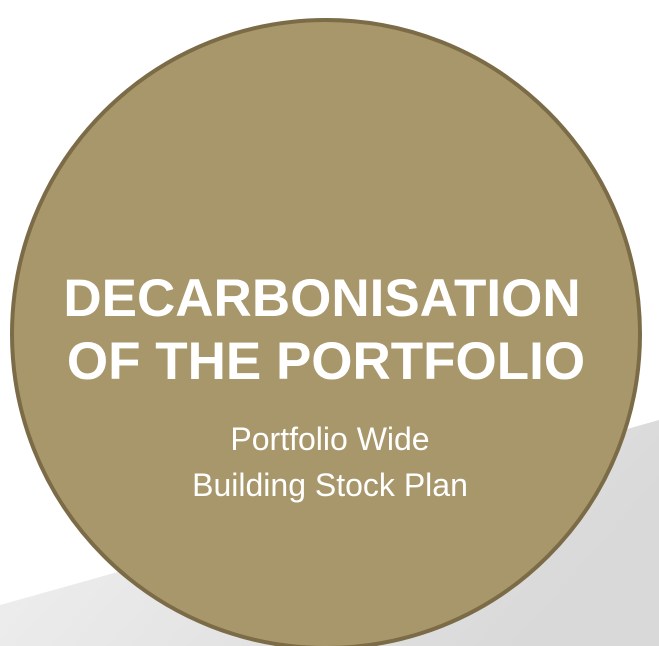 The image size is (659, 646). Describe the element at coordinates (326, 361) in the screenshot. I see `title-line: OF THE PORTFOLIO` at that location.